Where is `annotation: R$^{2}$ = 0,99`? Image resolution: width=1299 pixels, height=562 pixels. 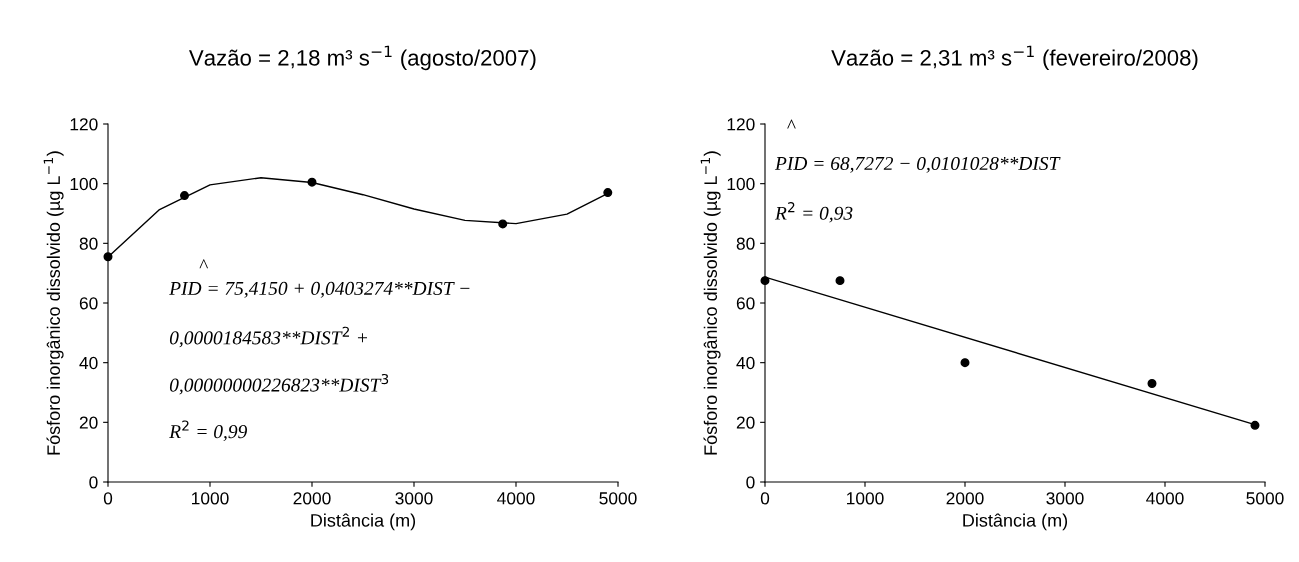
annotation: R$^{2}$ = 0,99 is located at coordinates (208, 430).